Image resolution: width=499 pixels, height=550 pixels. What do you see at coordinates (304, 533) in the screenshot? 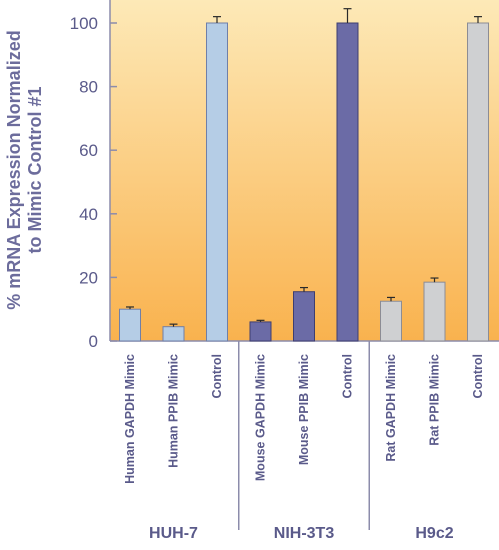
I see `group-label: NIH-3T3` at bounding box center [304, 533].